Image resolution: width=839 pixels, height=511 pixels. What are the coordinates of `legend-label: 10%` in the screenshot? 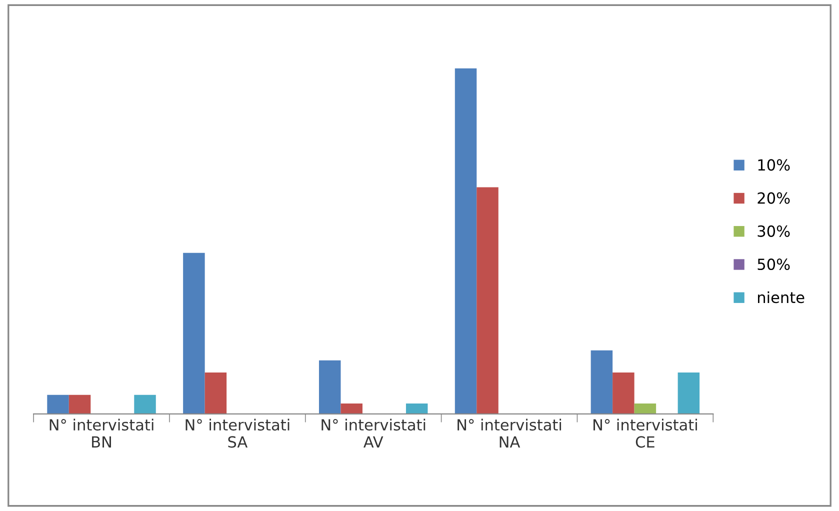 It's located at (774, 165).